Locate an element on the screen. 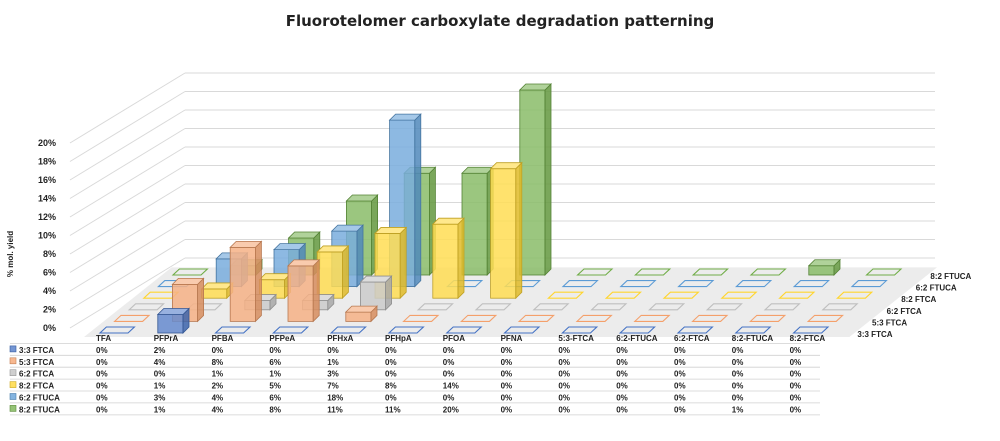  bar-3-3-FTCA-PFPeA is located at coordinates (291, 330).